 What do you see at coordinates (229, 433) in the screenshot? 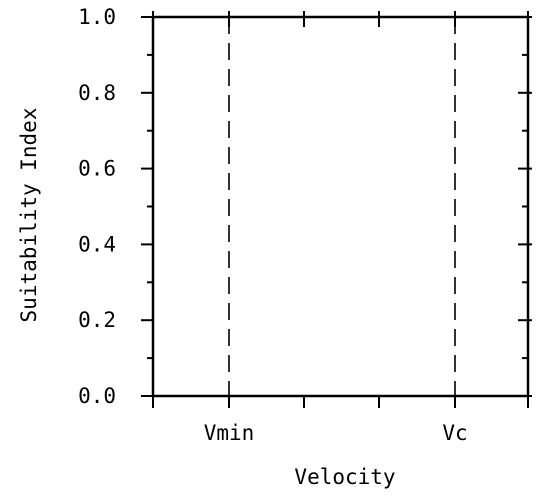
I see `x-tick-label-vmin: Vmin` at bounding box center [229, 433].